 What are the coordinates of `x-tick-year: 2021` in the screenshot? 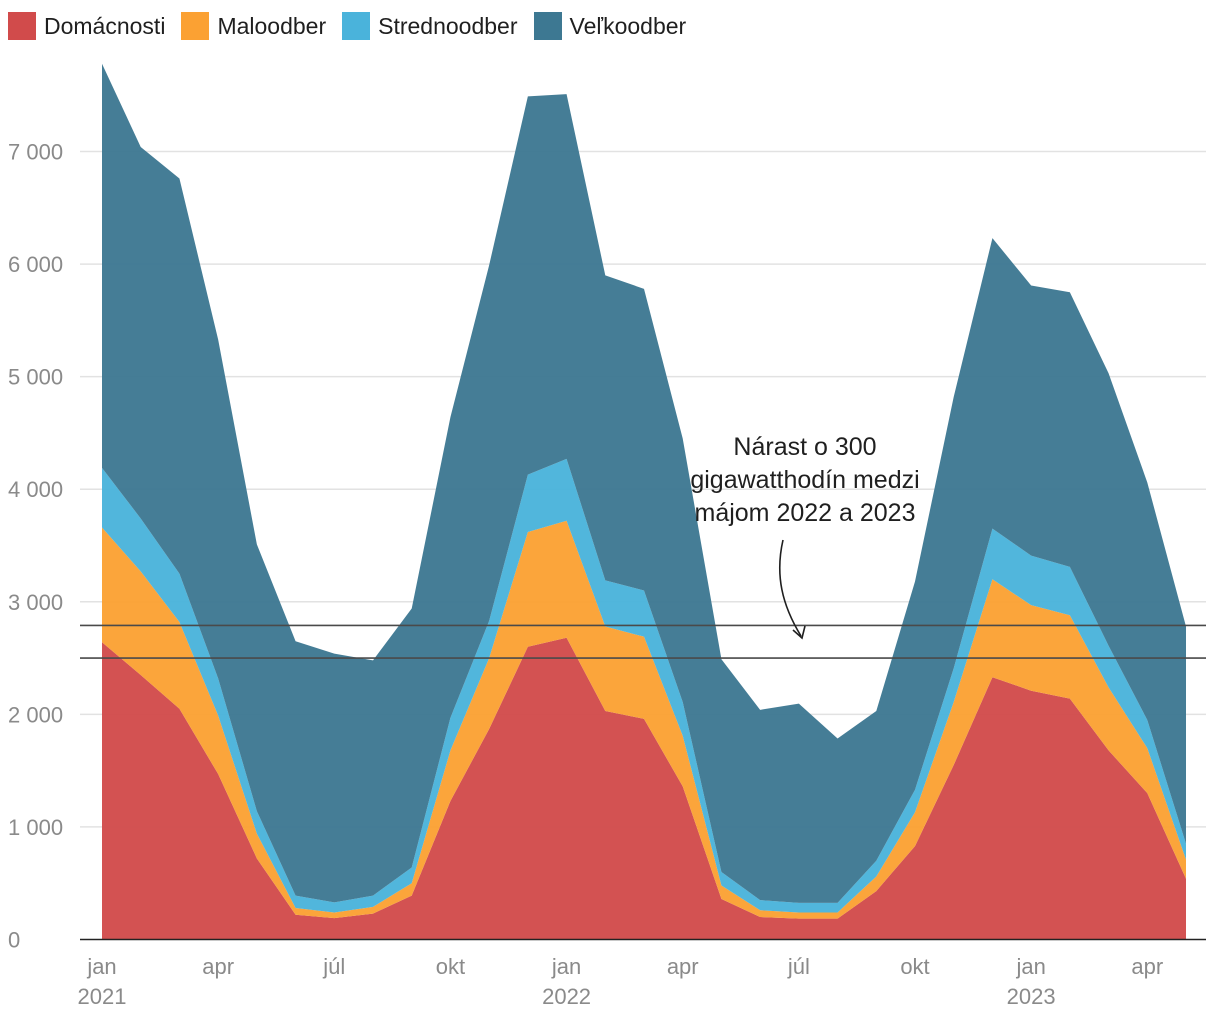 It's located at (102, 996).